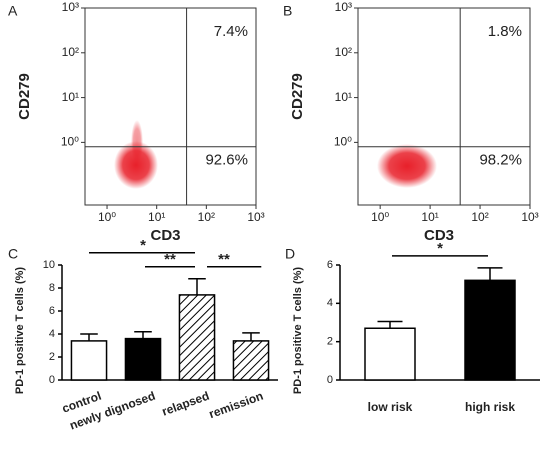  Describe the element at coordinates (505, 31) in the screenshot. I see `quadrant-percent: 1.8%` at that location.